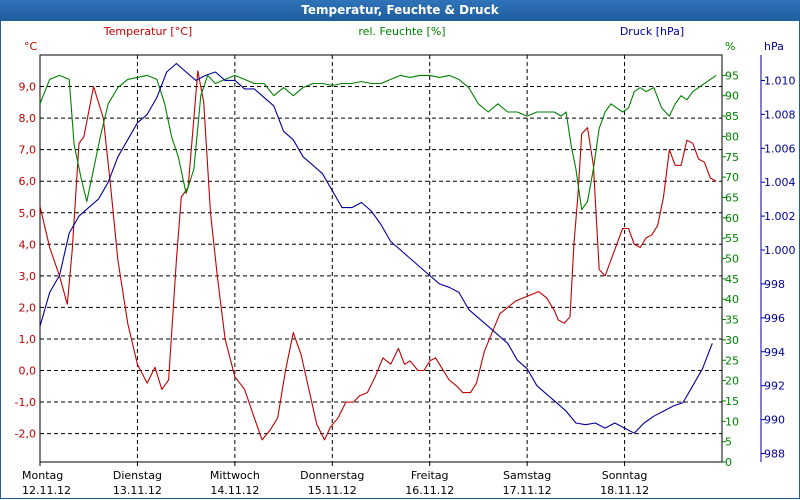 The width and height of the screenshot is (800, 500). What do you see at coordinates (732, 197) in the screenshot?
I see `hum-tick-label: 65` at bounding box center [732, 197].